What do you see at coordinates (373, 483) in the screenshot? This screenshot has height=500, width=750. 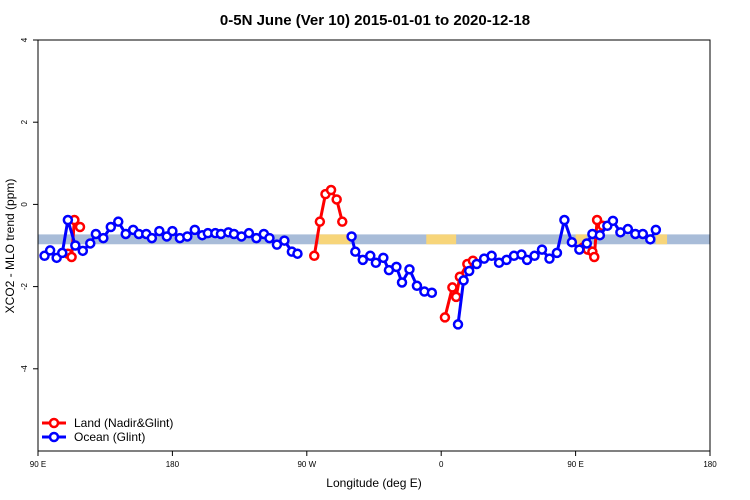 I see `x-axis-label: Longitude (deg E)` at bounding box center [373, 483].